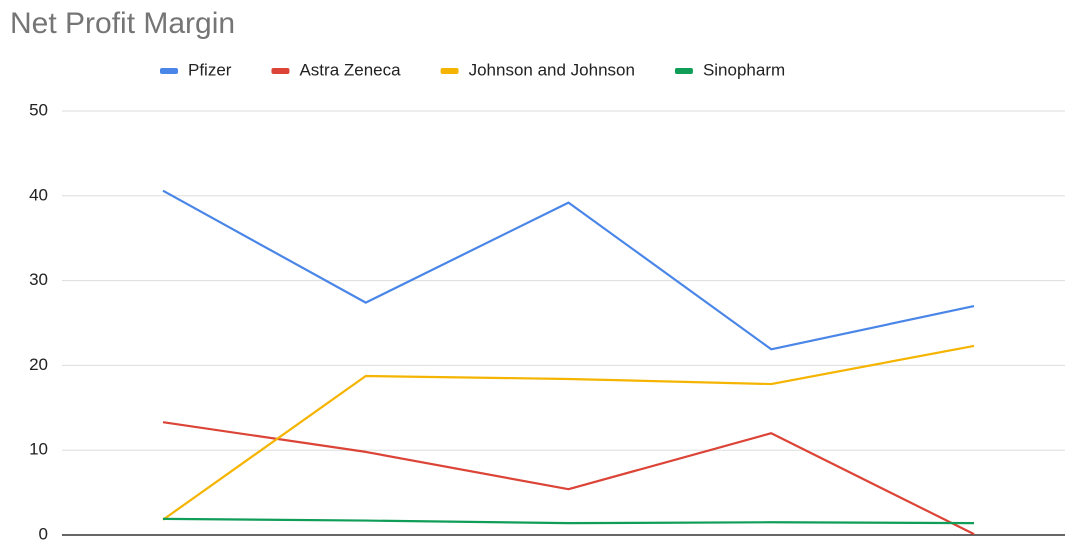 This screenshot has width=1067, height=540. What do you see at coordinates (552, 69) in the screenshot?
I see `legend-label: Johnson and Johnson` at bounding box center [552, 69].